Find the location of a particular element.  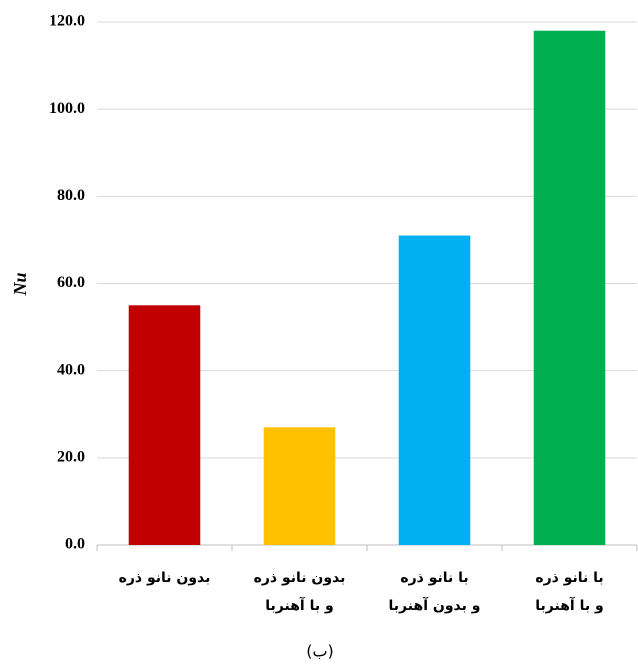

y-tick-label: 100.0 is located at coordinates (67, 108).